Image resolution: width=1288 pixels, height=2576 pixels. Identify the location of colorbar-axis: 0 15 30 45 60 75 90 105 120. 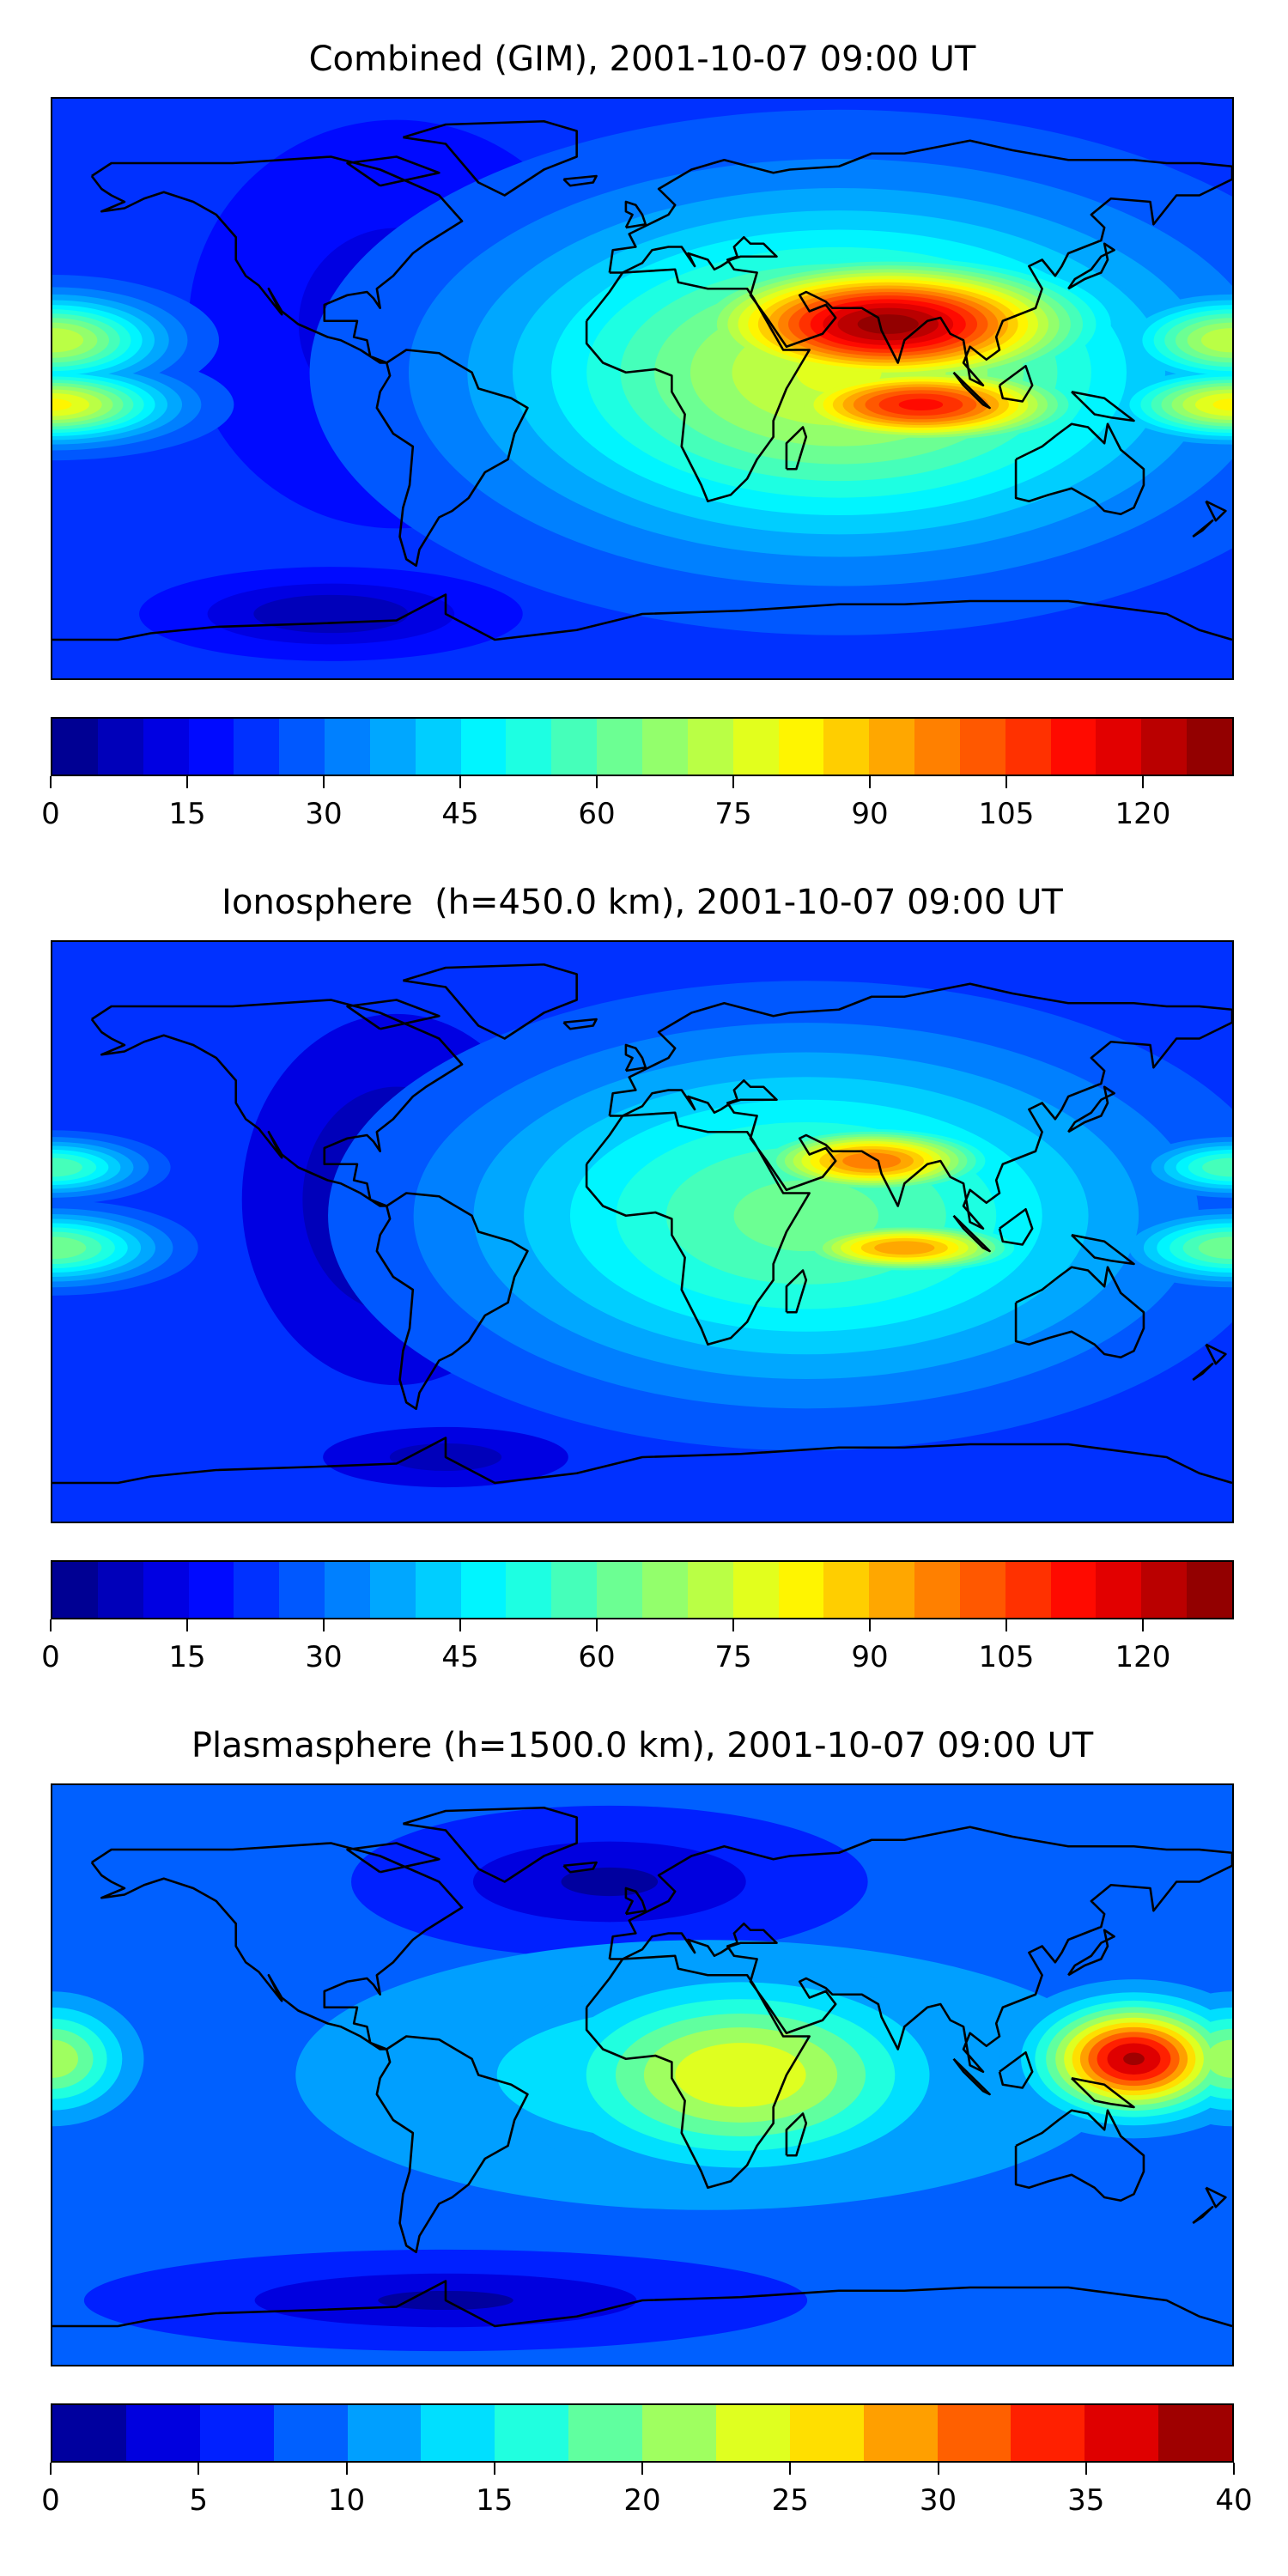
(638, 1649).